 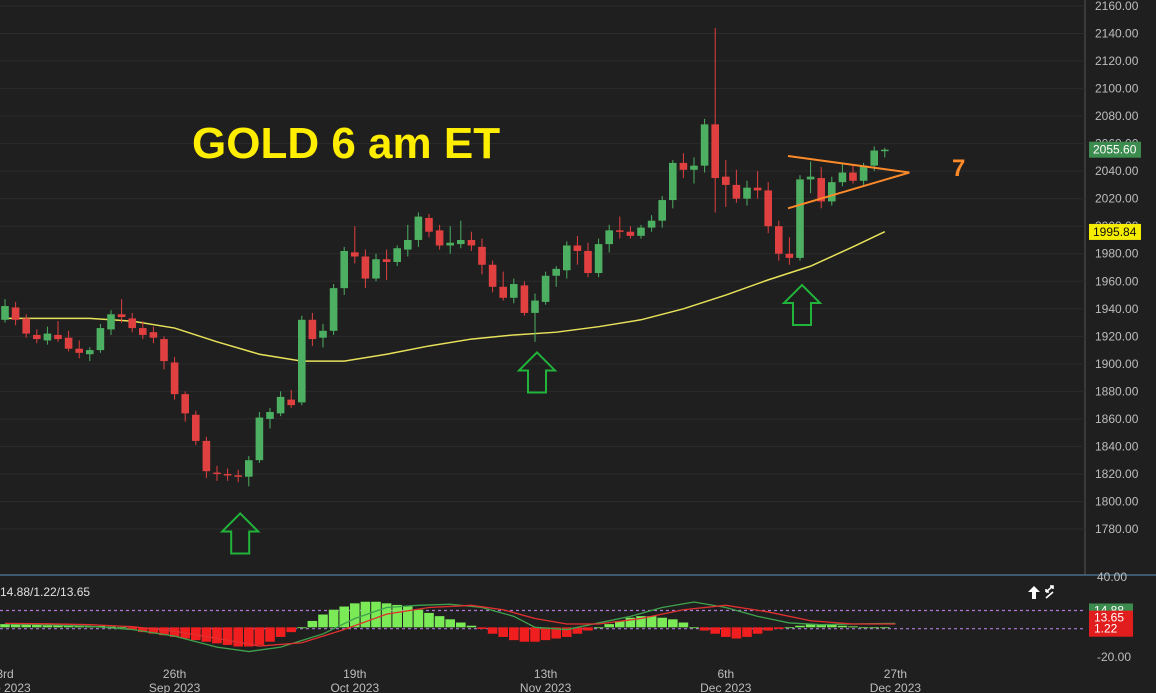 What do you see at coordinates (1117, 446) in the screenshot?
I see `y-tick-label: 1840.00` at bounding box center [1117, 446].